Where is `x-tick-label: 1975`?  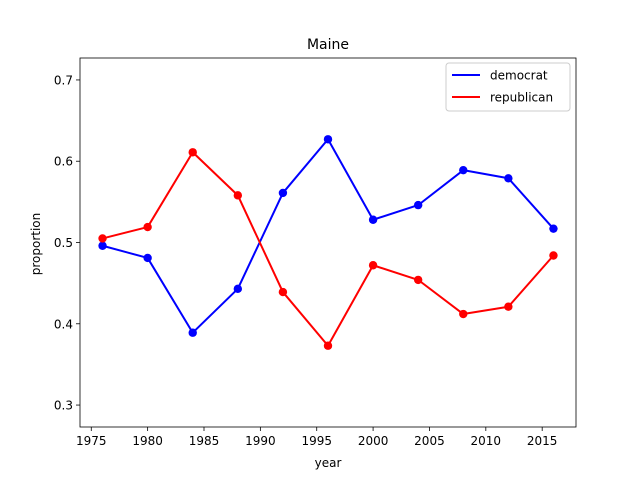 x-tick-label: 1975 is located at coordinates (91, 441).